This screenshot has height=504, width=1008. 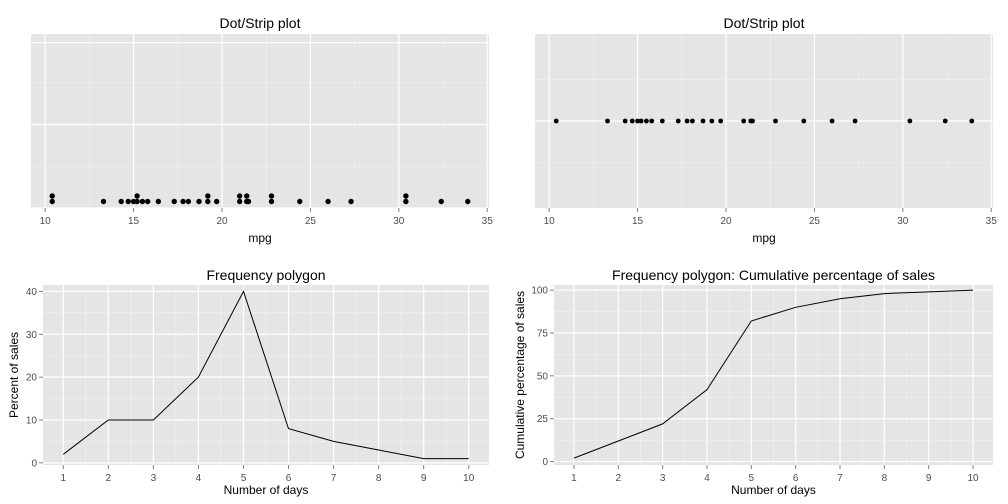 I want to click on x-tick-label: 6, so click(x=289, y=478).